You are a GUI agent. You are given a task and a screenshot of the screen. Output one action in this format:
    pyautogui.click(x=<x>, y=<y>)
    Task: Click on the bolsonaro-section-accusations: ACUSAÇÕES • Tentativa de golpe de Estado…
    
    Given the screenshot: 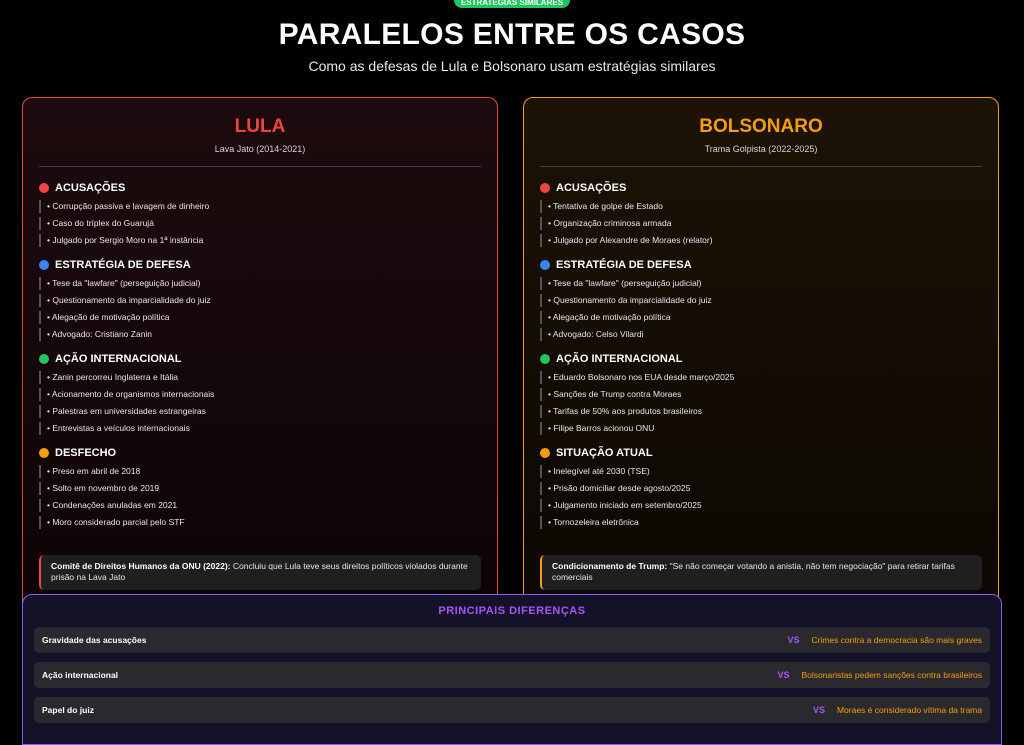 What is the action you would take?
    pyautogui.click(x=761, y=213)
    